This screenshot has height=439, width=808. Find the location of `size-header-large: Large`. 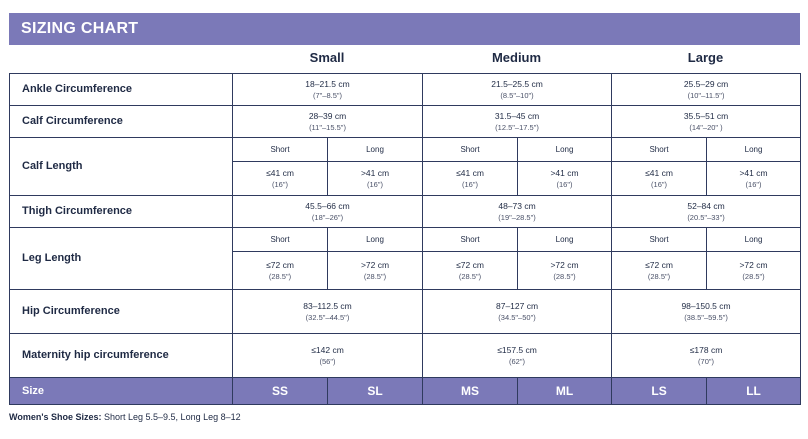

size-header-large: Large is located at coordinates (705, 57).